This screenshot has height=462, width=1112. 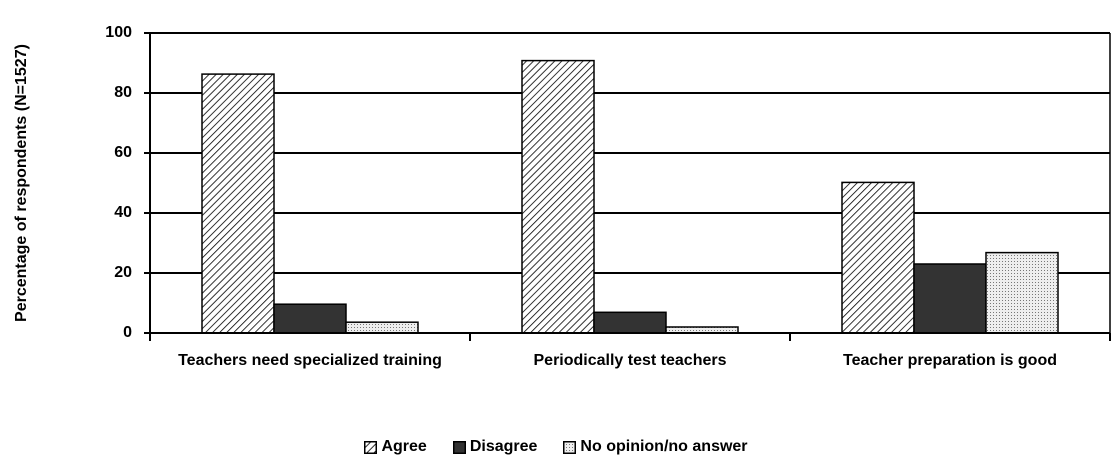 I want to click on legend-label: No opinion/no answer, so click(x=664, y=446).